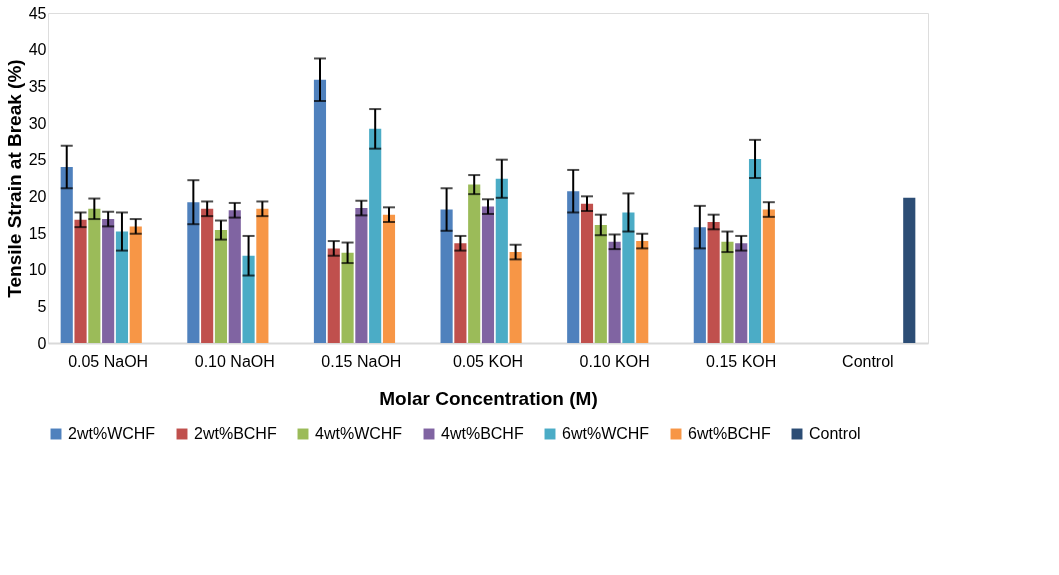 The image size is (1059, 575). Describe the element at coordinates (482, 433) in the screenshot. I see `legend-label: 4wt%BCHF` at that location.